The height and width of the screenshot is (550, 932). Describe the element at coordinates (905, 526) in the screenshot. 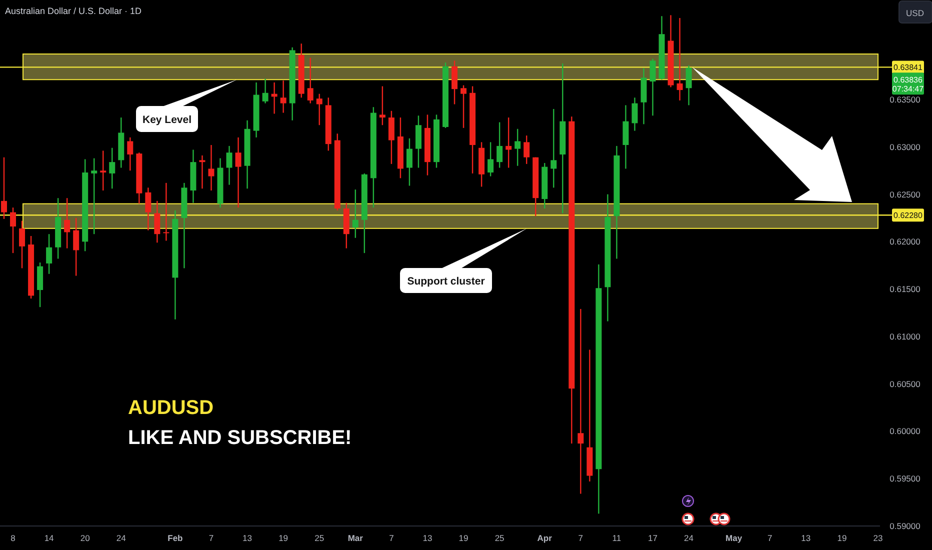

I see `y-tick-label: 0.59000` at that location.